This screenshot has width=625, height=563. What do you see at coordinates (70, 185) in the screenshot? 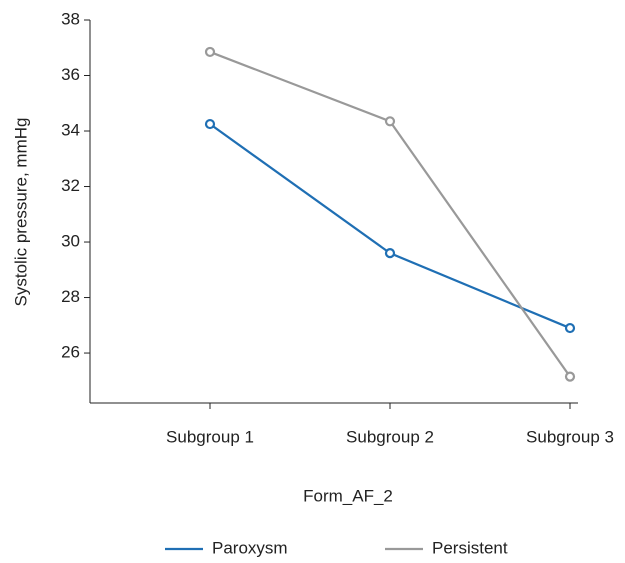
I see `y-tick-label: 32` at bounding box center [70, 185].